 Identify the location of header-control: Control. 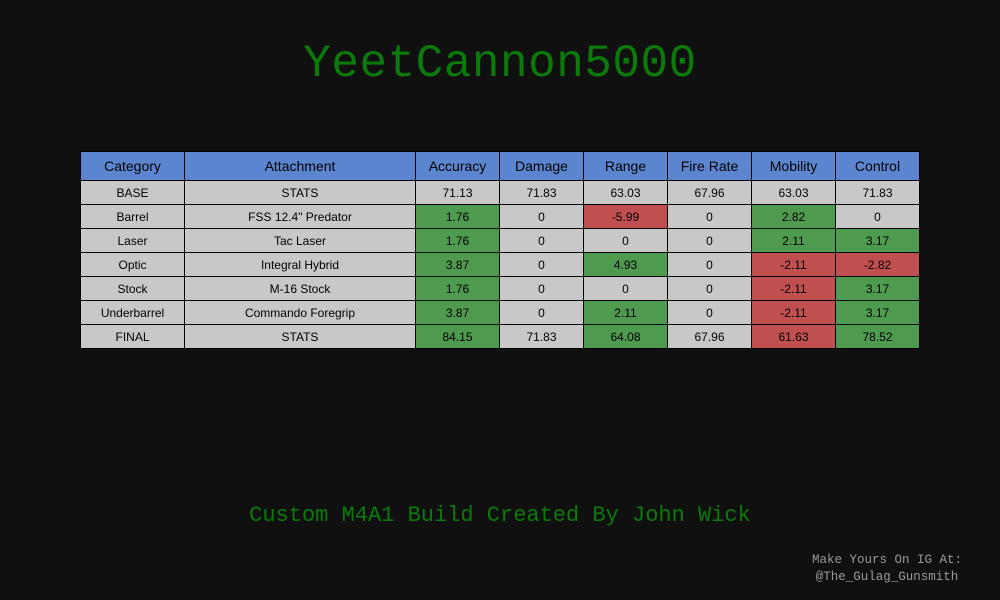
(877, 166).